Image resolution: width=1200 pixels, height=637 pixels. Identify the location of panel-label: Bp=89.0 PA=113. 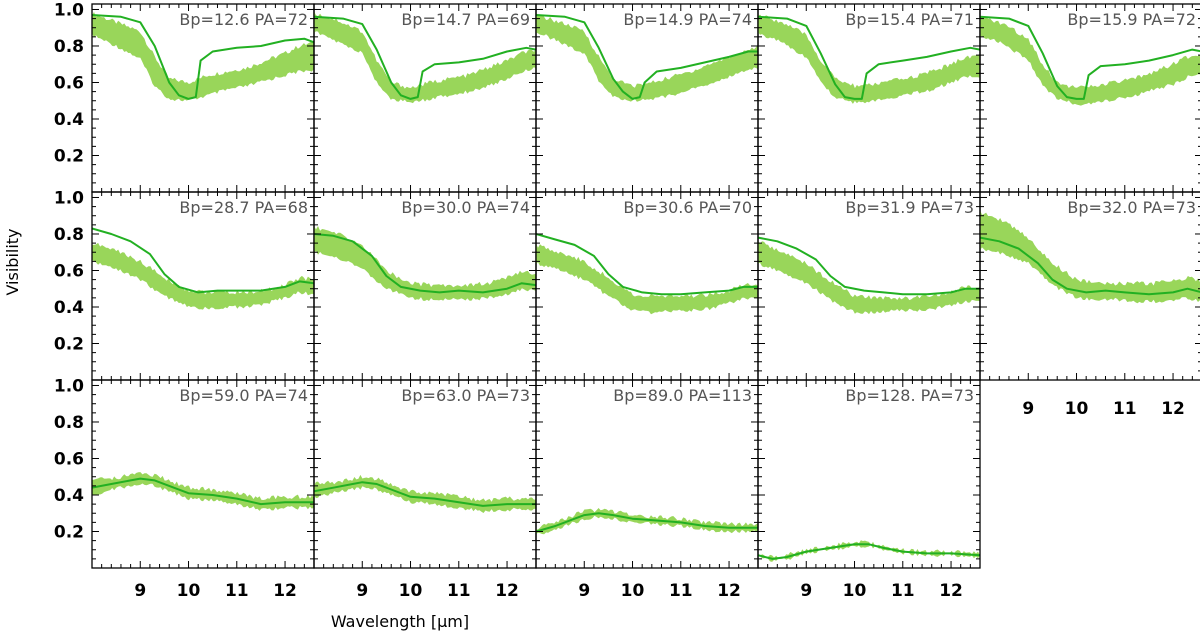
(682, 395).